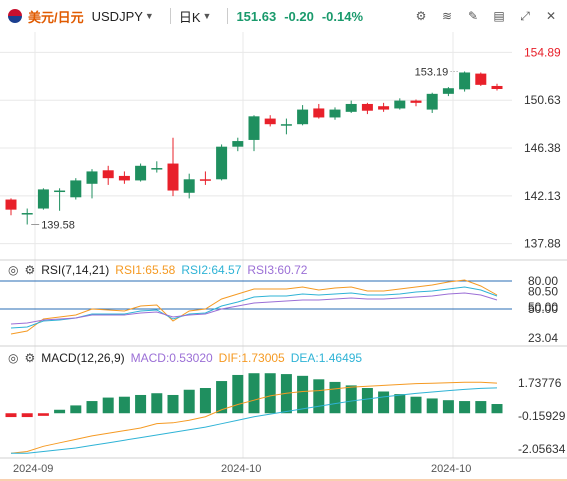  Describe the element at coordinates (486, 16) in the screenshot. I see `toolbar: ⚙ ≋ ✎ ▤ ⤢ ✕` at that location.